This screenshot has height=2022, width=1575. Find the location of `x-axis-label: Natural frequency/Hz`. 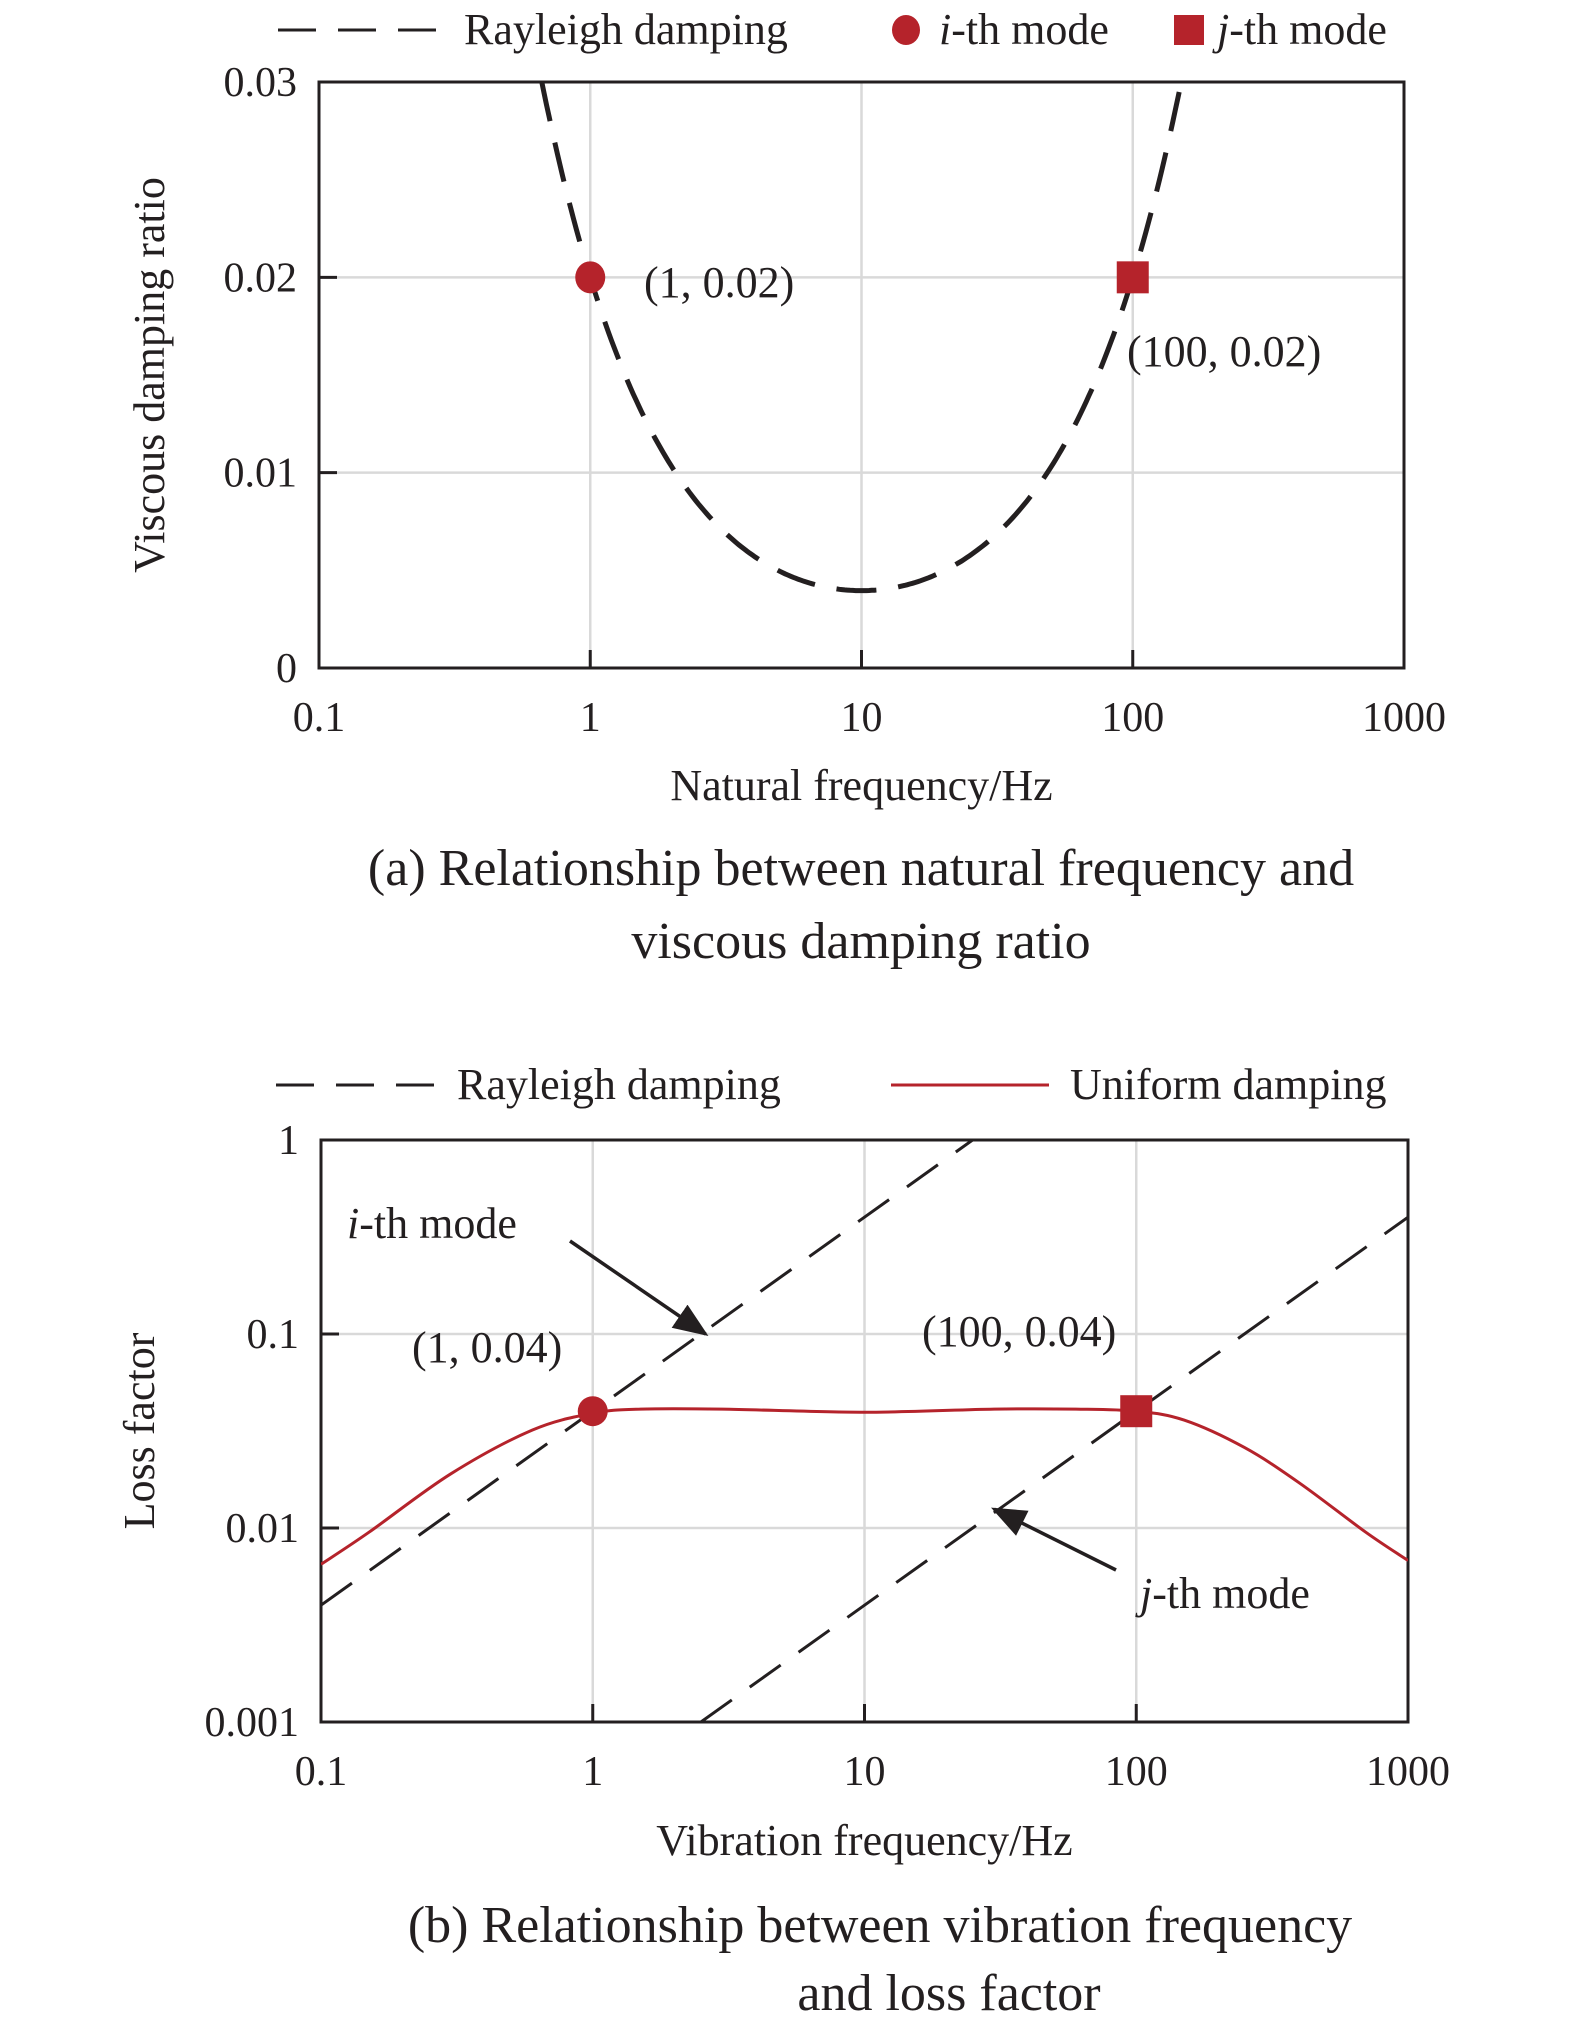

x-axis-label: Natural frequency/Hz is located at coordinates (861, 785).